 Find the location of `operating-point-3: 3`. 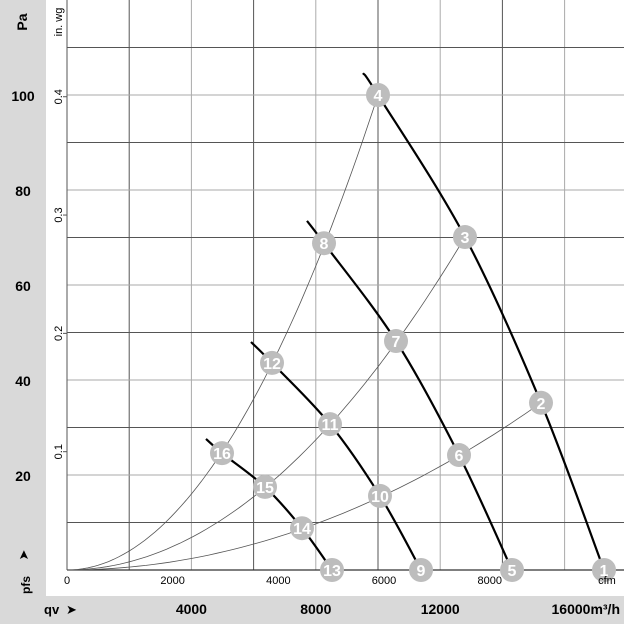

operating-point-3: 3 is located at coordinates (464, 237).